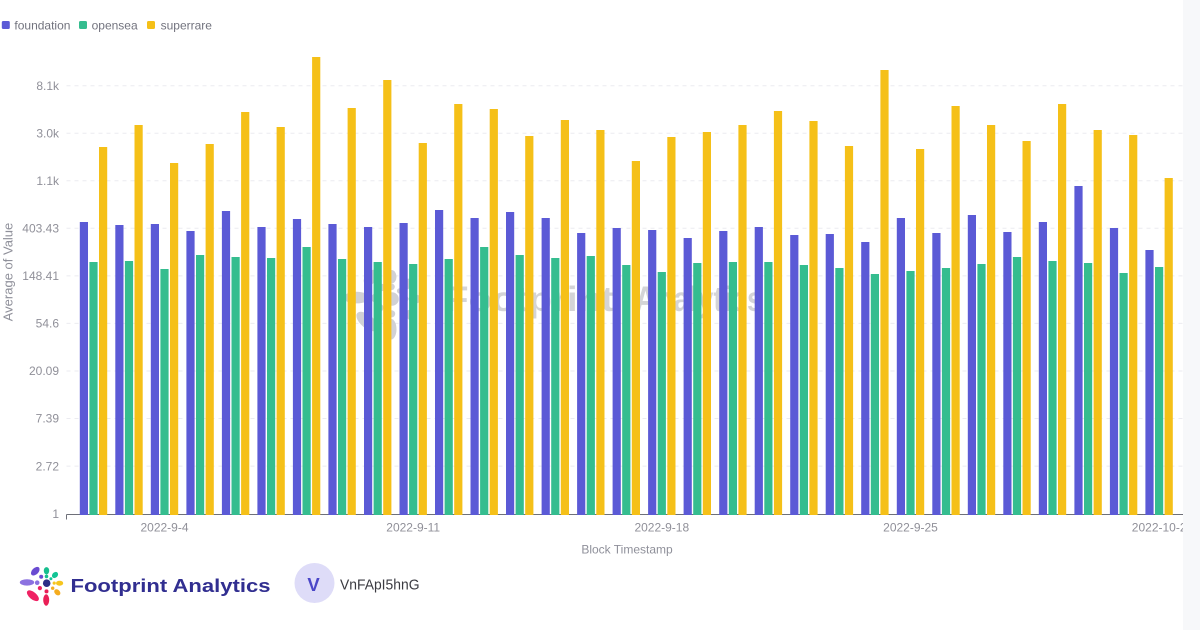 The height and width of the screenshot is (630, 1200). I want to click on svg-text: 403.43, so click(40, 229).